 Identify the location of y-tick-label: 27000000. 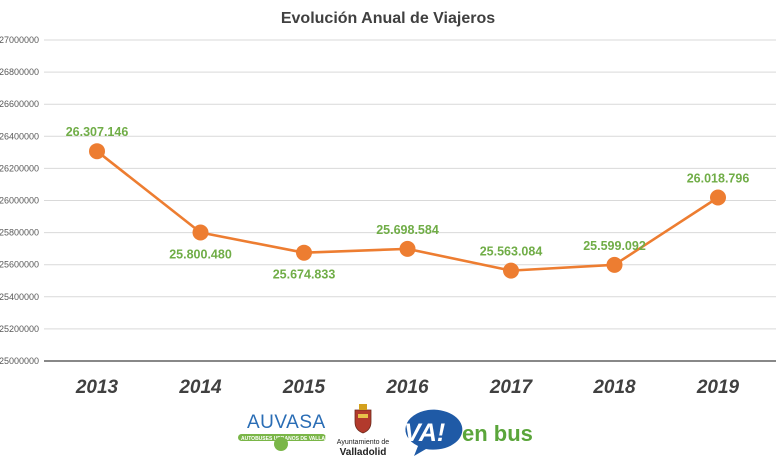
(19, 40).